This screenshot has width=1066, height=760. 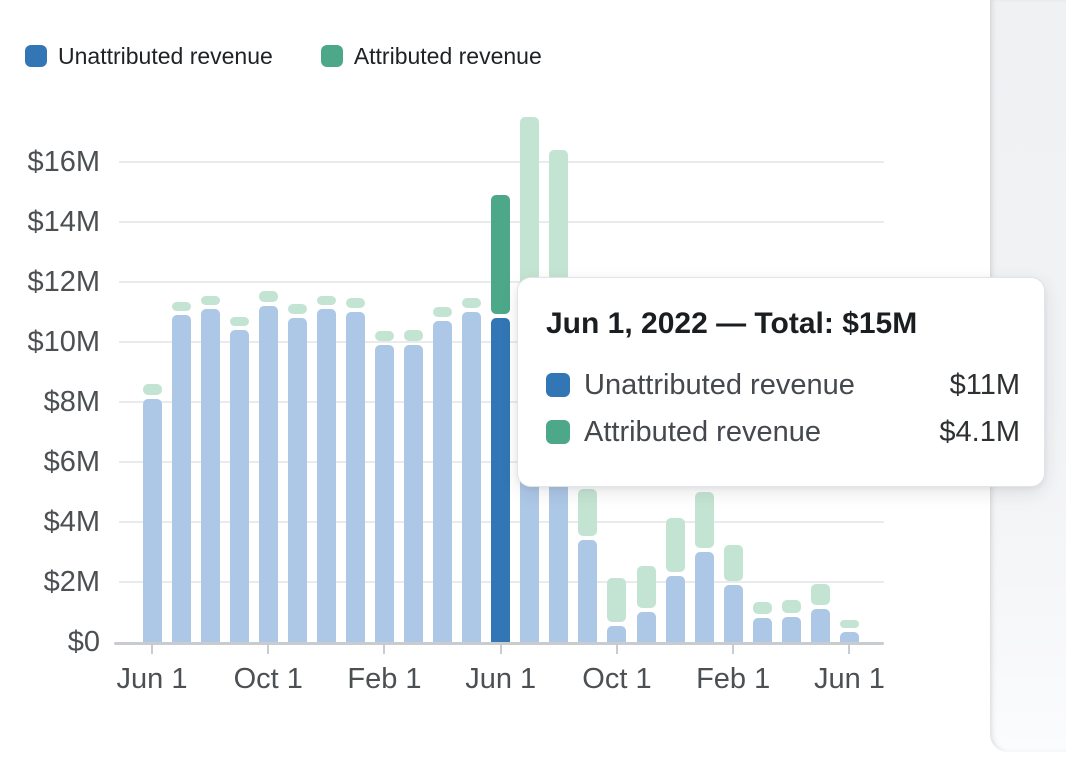 What do you see at coordinates (283, 56) in the screenshot?
I see `legend: Unattributed revenue Attributed revenue` at bounding box center [283, 56].